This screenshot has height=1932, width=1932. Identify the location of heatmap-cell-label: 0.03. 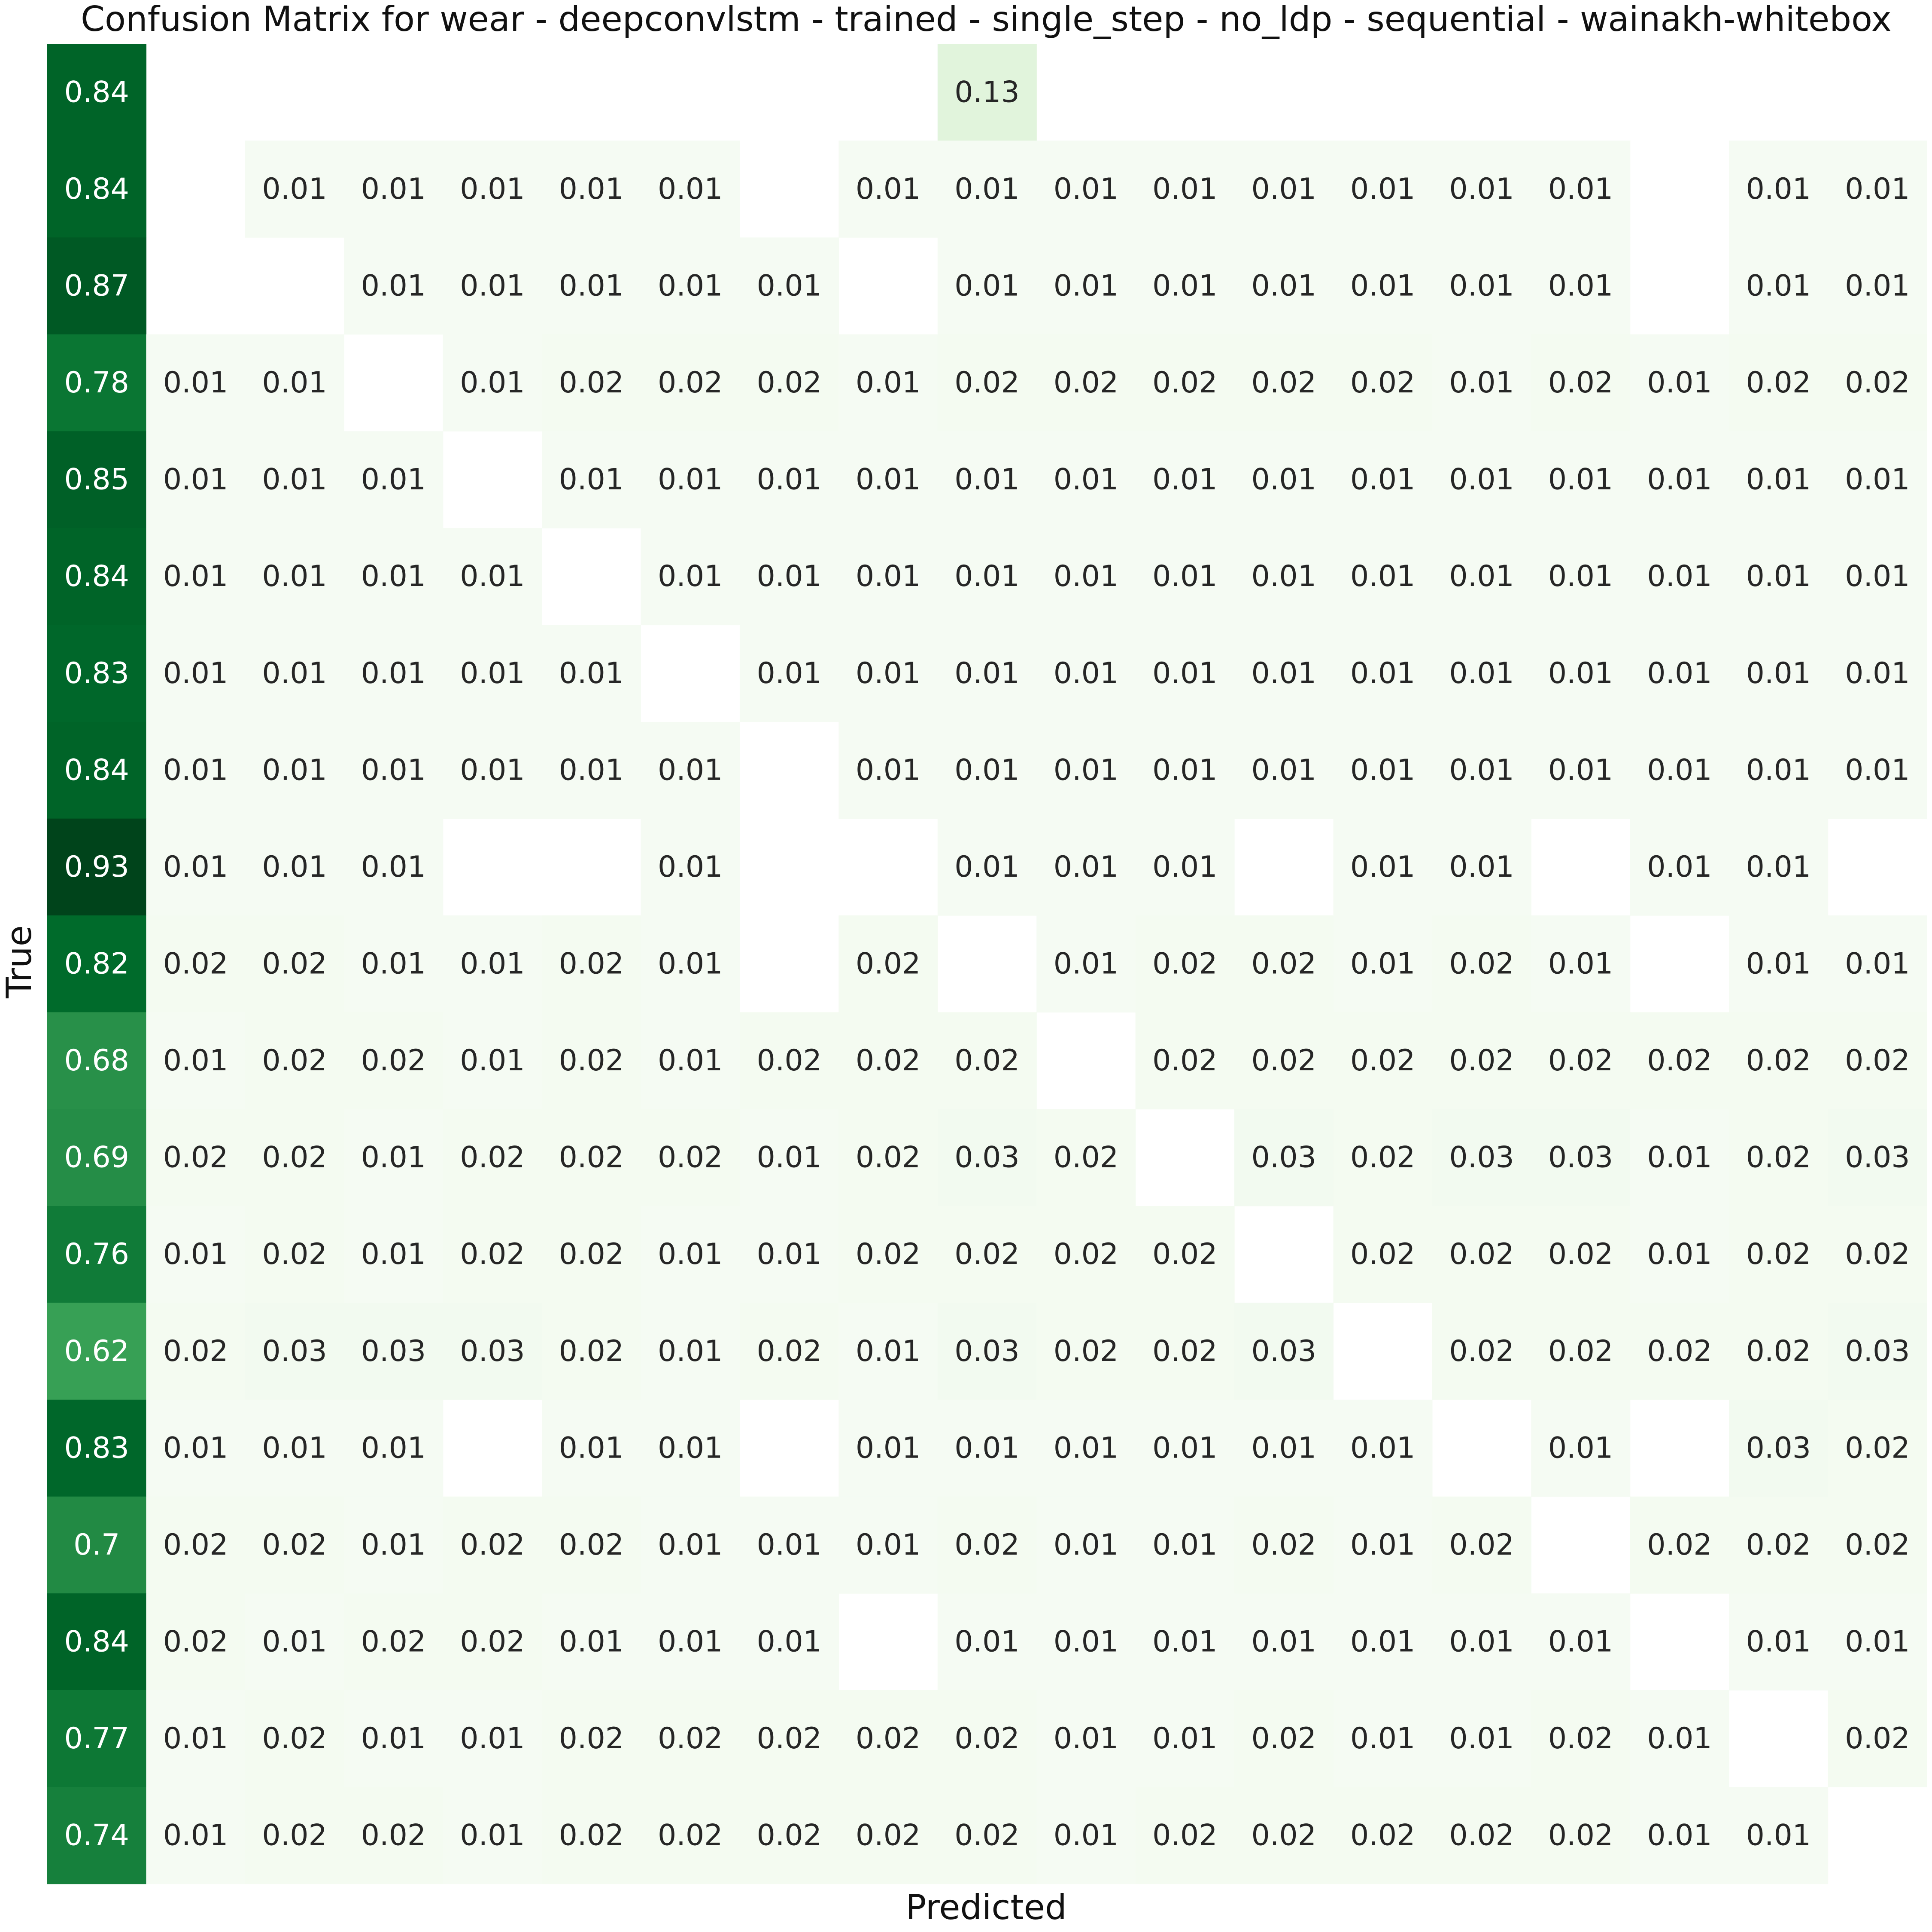
(1778, 1448).